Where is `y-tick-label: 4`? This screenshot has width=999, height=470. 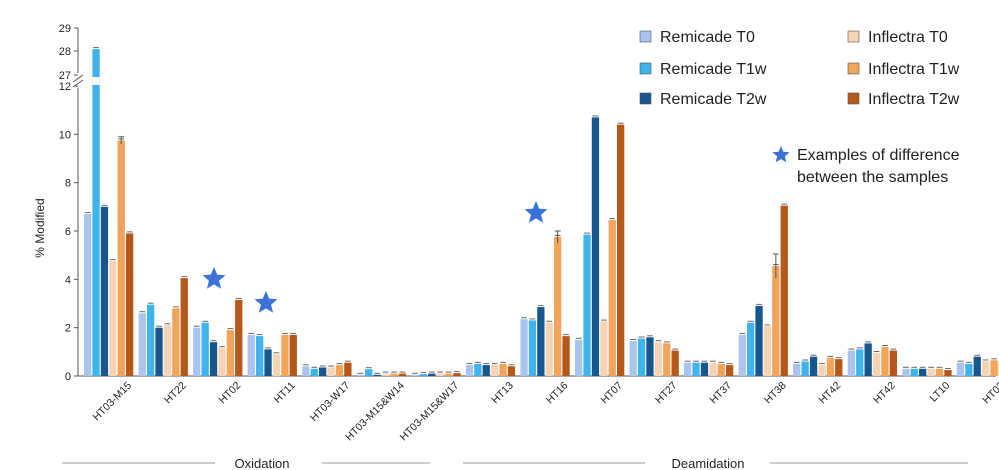 y-tick-label: 4 is located at coordinates (68, 280).